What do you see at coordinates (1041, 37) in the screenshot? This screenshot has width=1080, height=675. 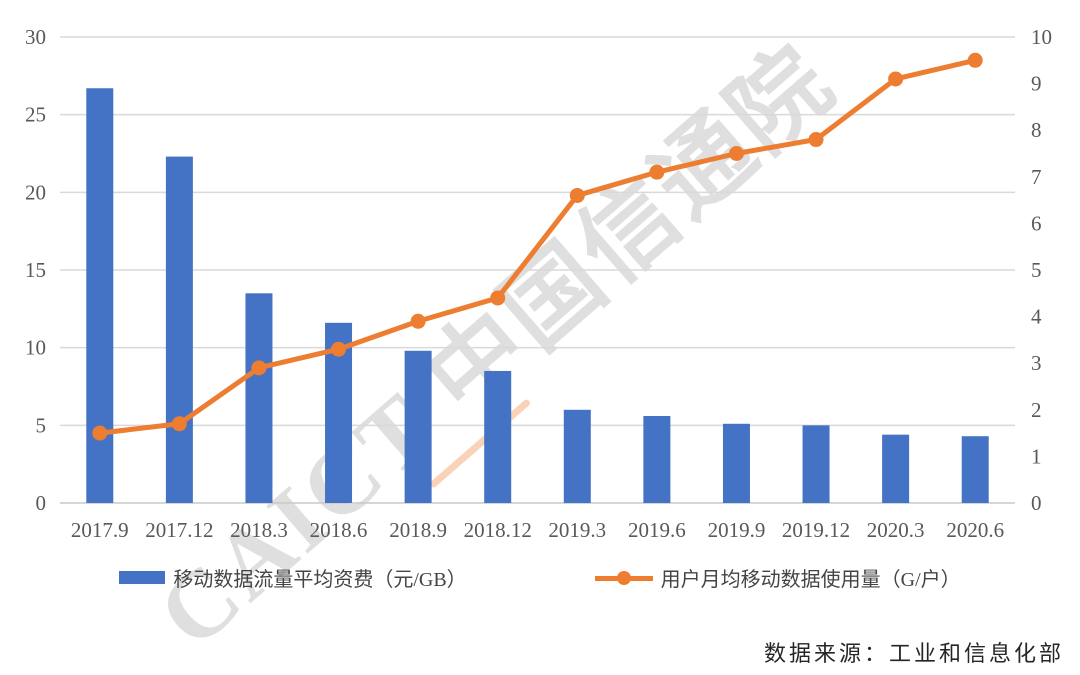 I see `y-right-tick-label: 10` at bounding box center [1041, 37].